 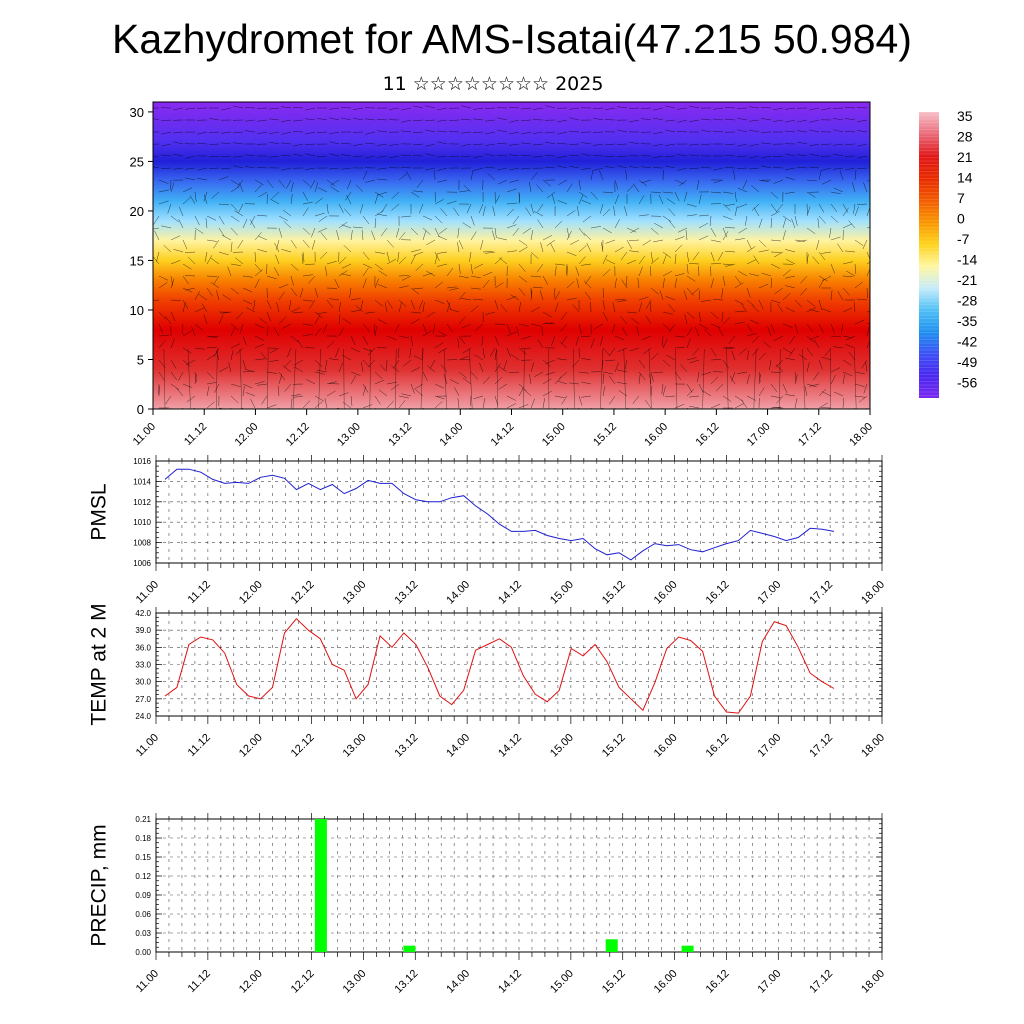 I want to click on temp-2m-grid, so click(x=519, y=664).